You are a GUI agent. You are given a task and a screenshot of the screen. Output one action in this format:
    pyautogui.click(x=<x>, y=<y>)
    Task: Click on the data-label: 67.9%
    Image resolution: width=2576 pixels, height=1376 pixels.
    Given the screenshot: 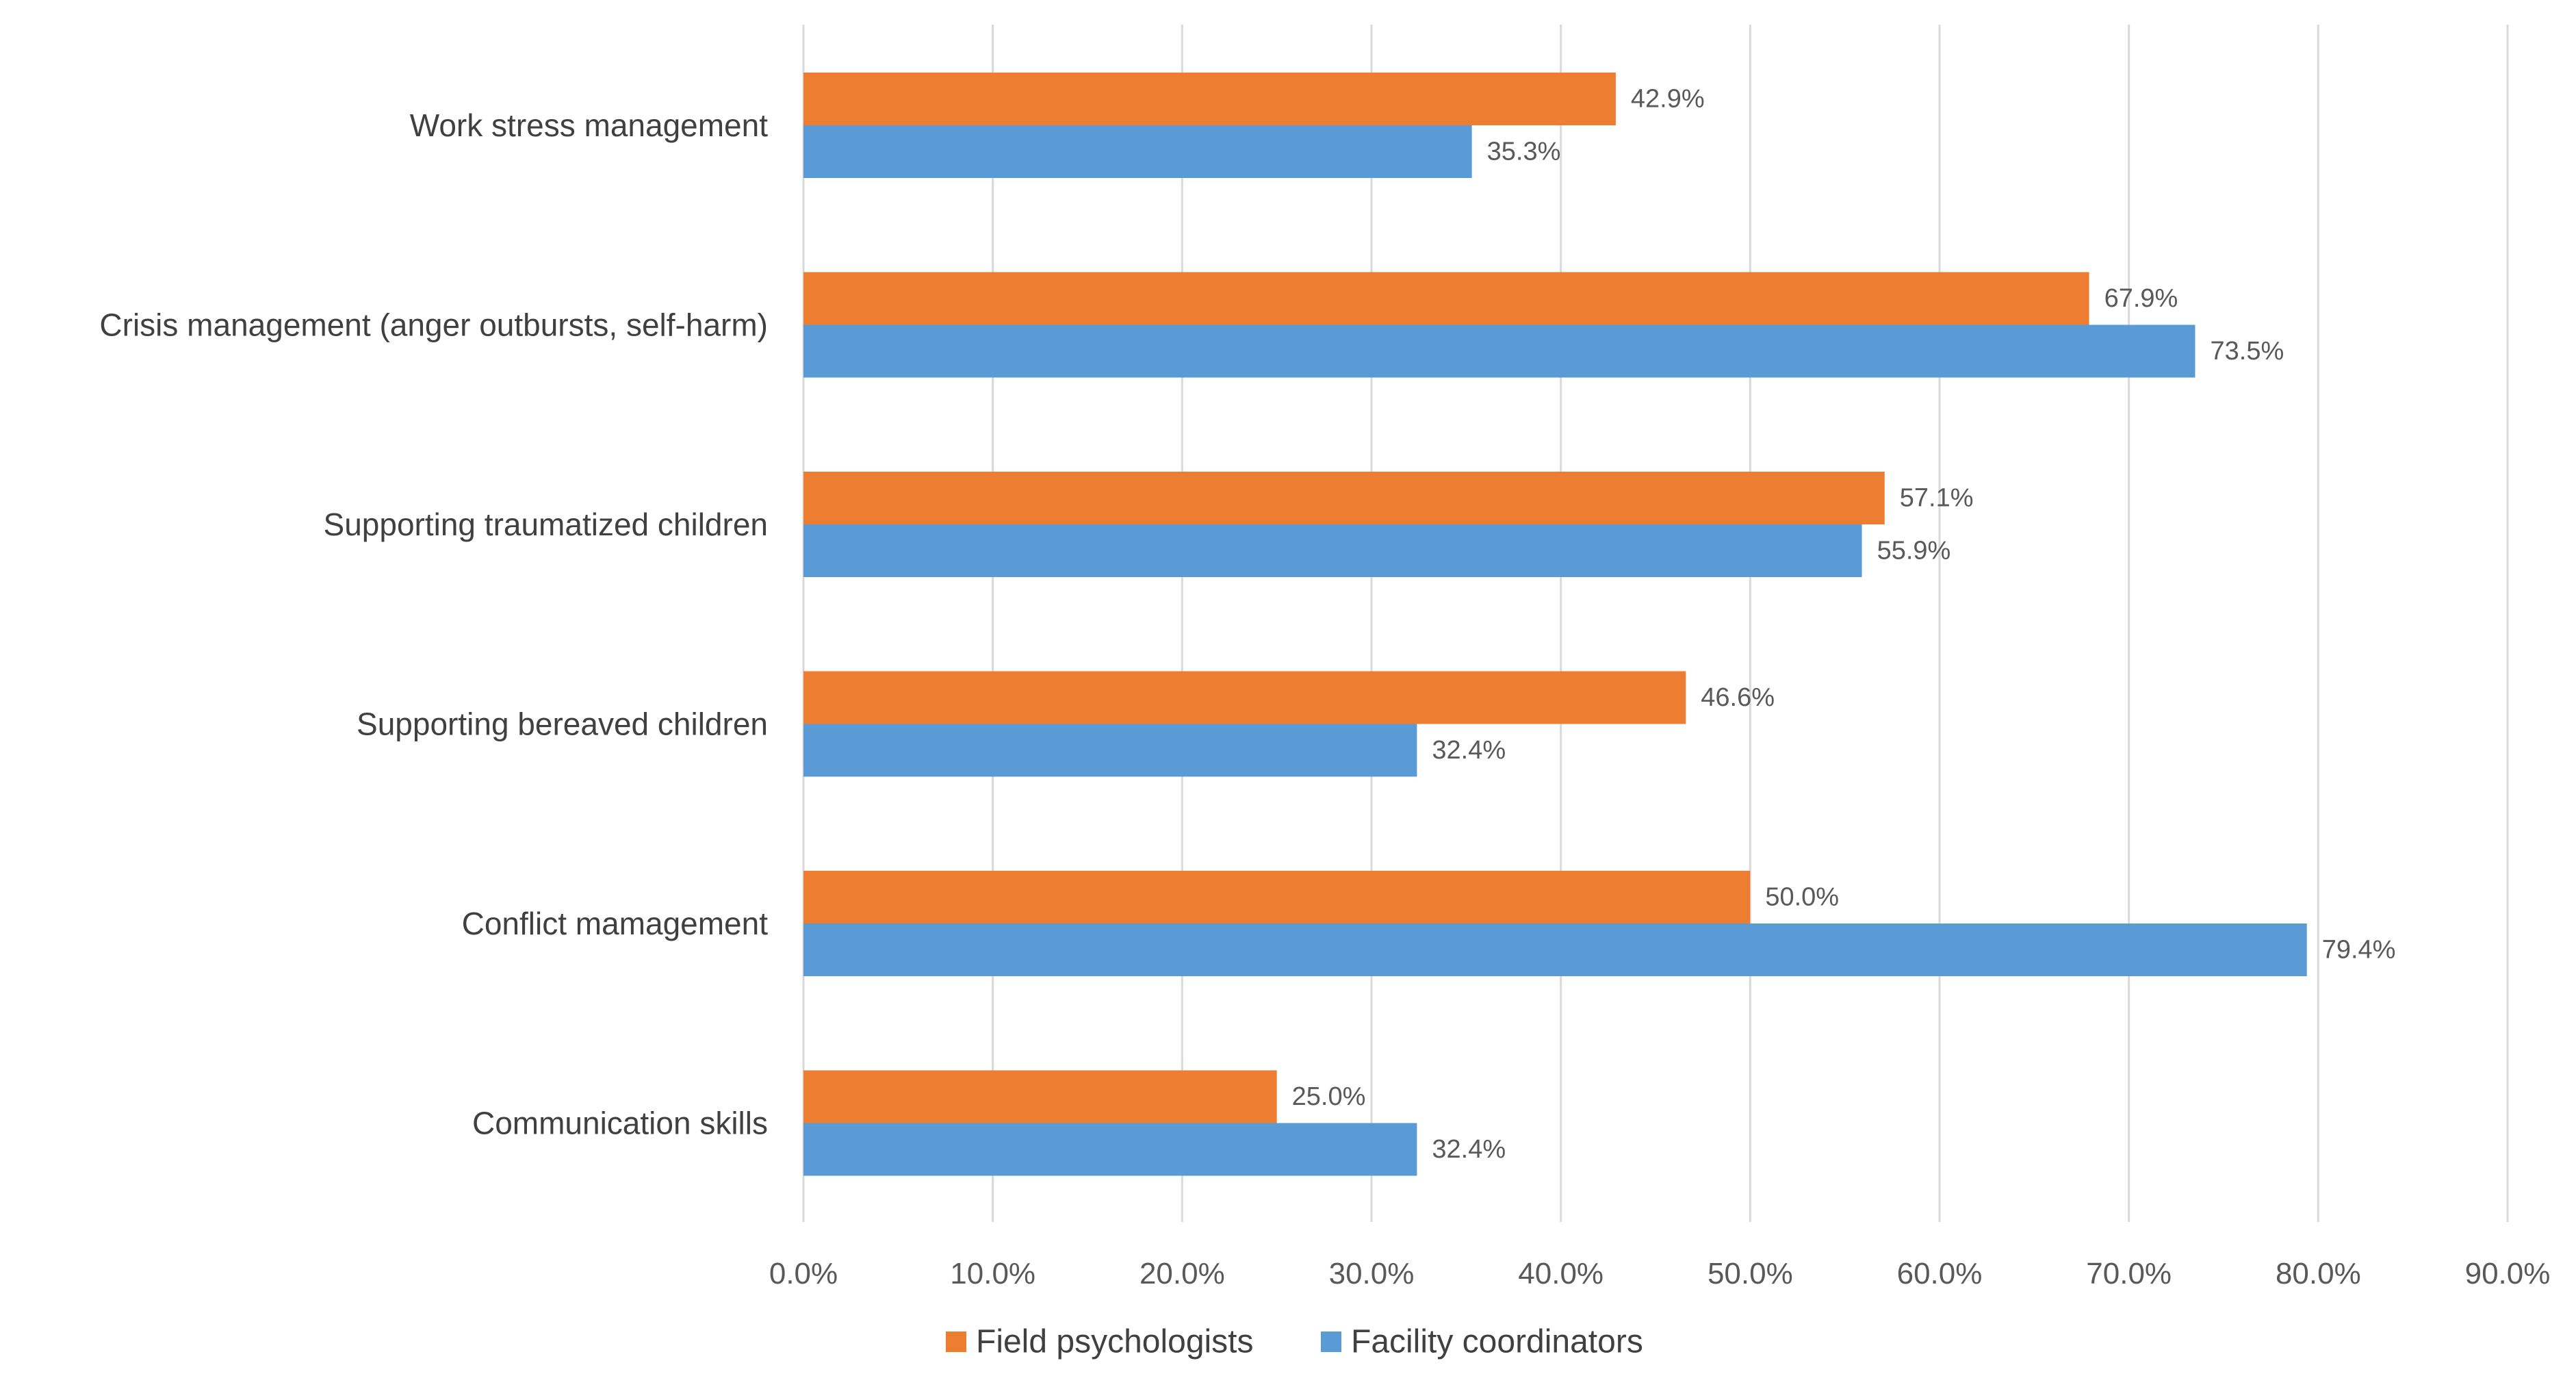 What is the action you would take?
    pyautogui.click(x=2141, y=298)
    